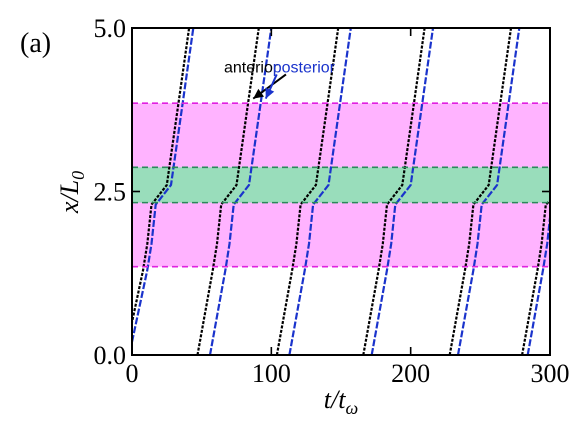 This screenshot has width=574, height=426. Describe the element at coordinates (110, 192) in the screenshot. I see `y-tick-label: 2.5` at that location.